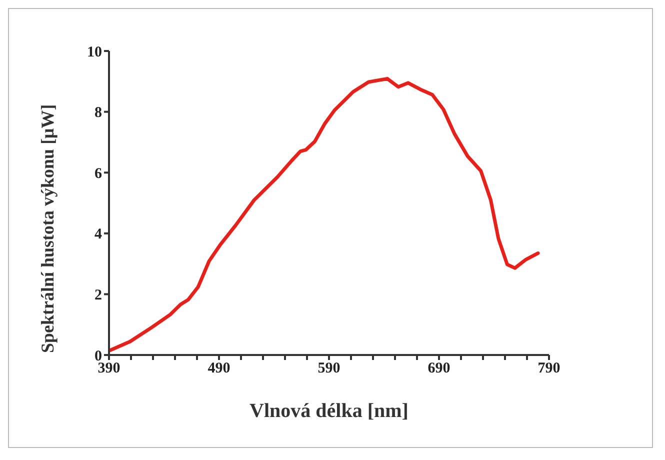  What do you see at coordinates (329, 368) in the screenshot?
I see `x-tick-label: 590` at bounding box center [329, 368].